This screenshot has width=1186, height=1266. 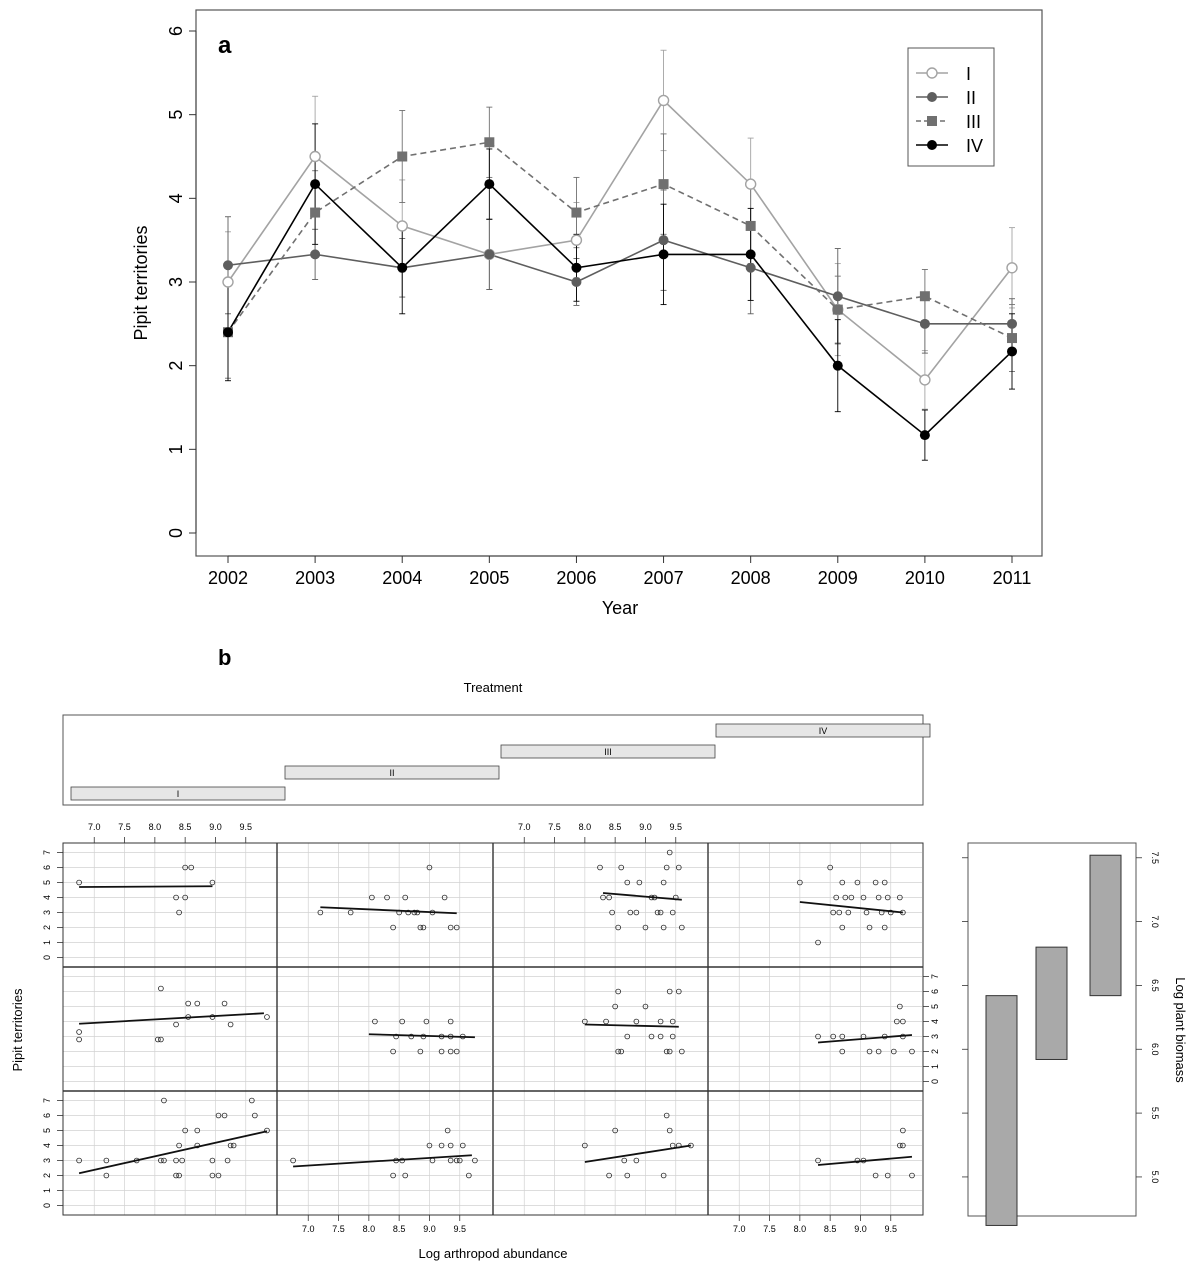 What do you see at coordinates (823, 730) in the screenshot?
I see `treatment-strip-iv` at bounding box center [823, 730].